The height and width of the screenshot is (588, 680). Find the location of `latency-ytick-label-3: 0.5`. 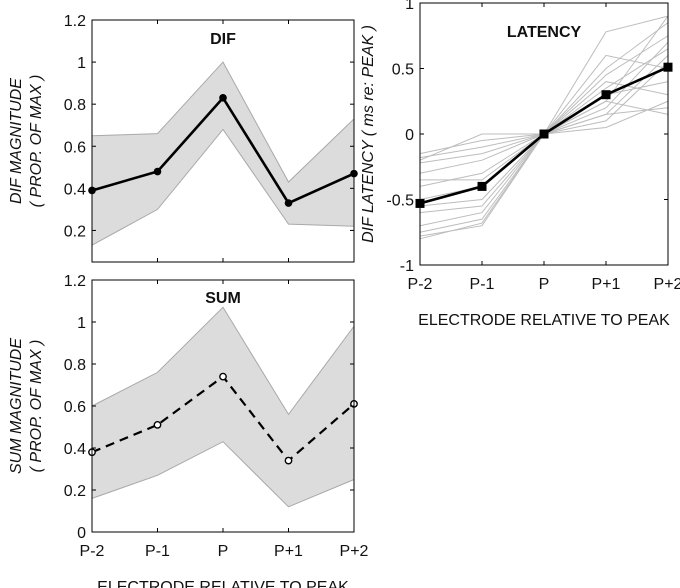

latency-ytick-label-3: 0.5 is located at coordinates (403, 70).